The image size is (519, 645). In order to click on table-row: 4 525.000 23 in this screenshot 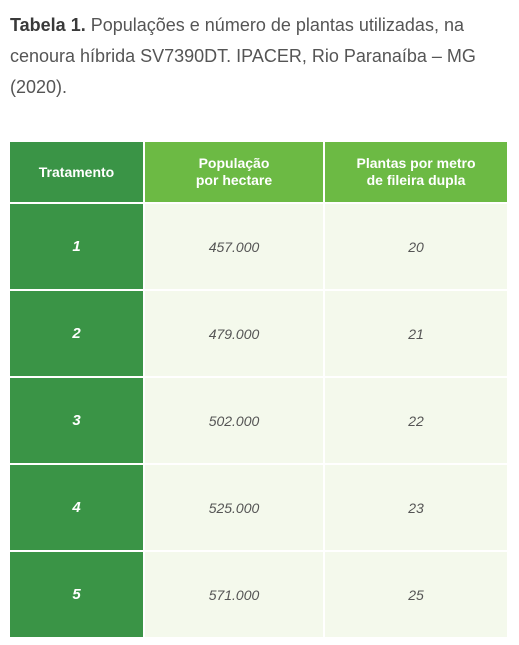, I will do `click(258, 507)`.